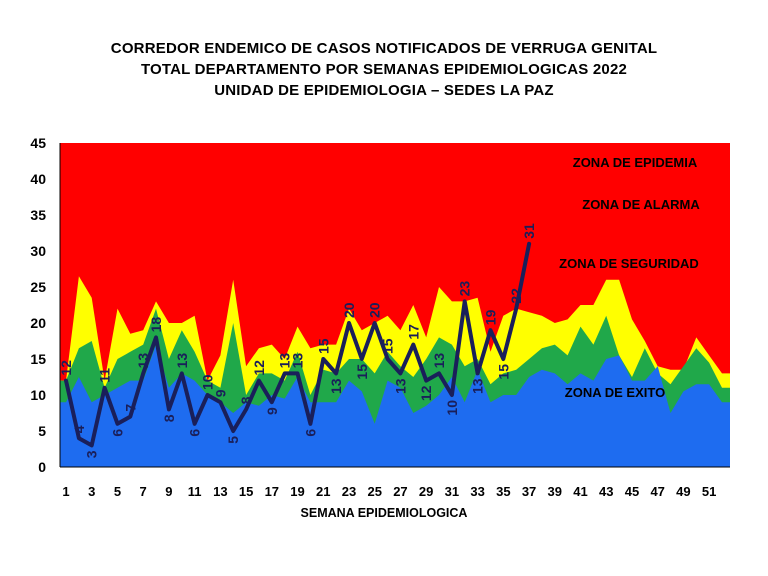  What do you see at coordinates (297, 491) in the screenshot?
I see `x-tick-label-19: 19` at bounding box center [297, 491].